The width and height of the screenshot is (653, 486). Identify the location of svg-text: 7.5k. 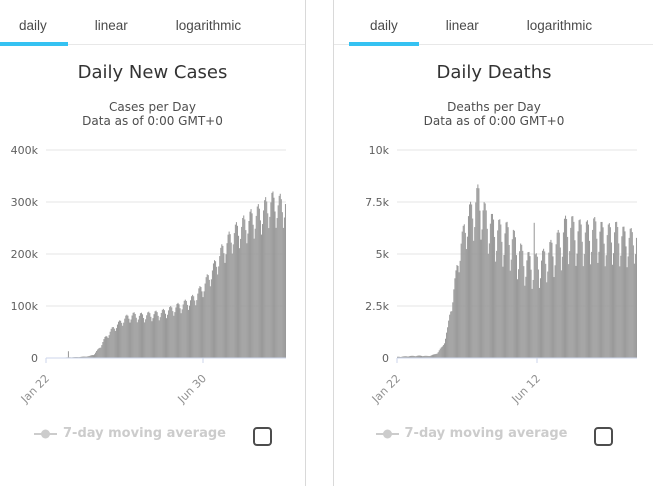
(377, 202).